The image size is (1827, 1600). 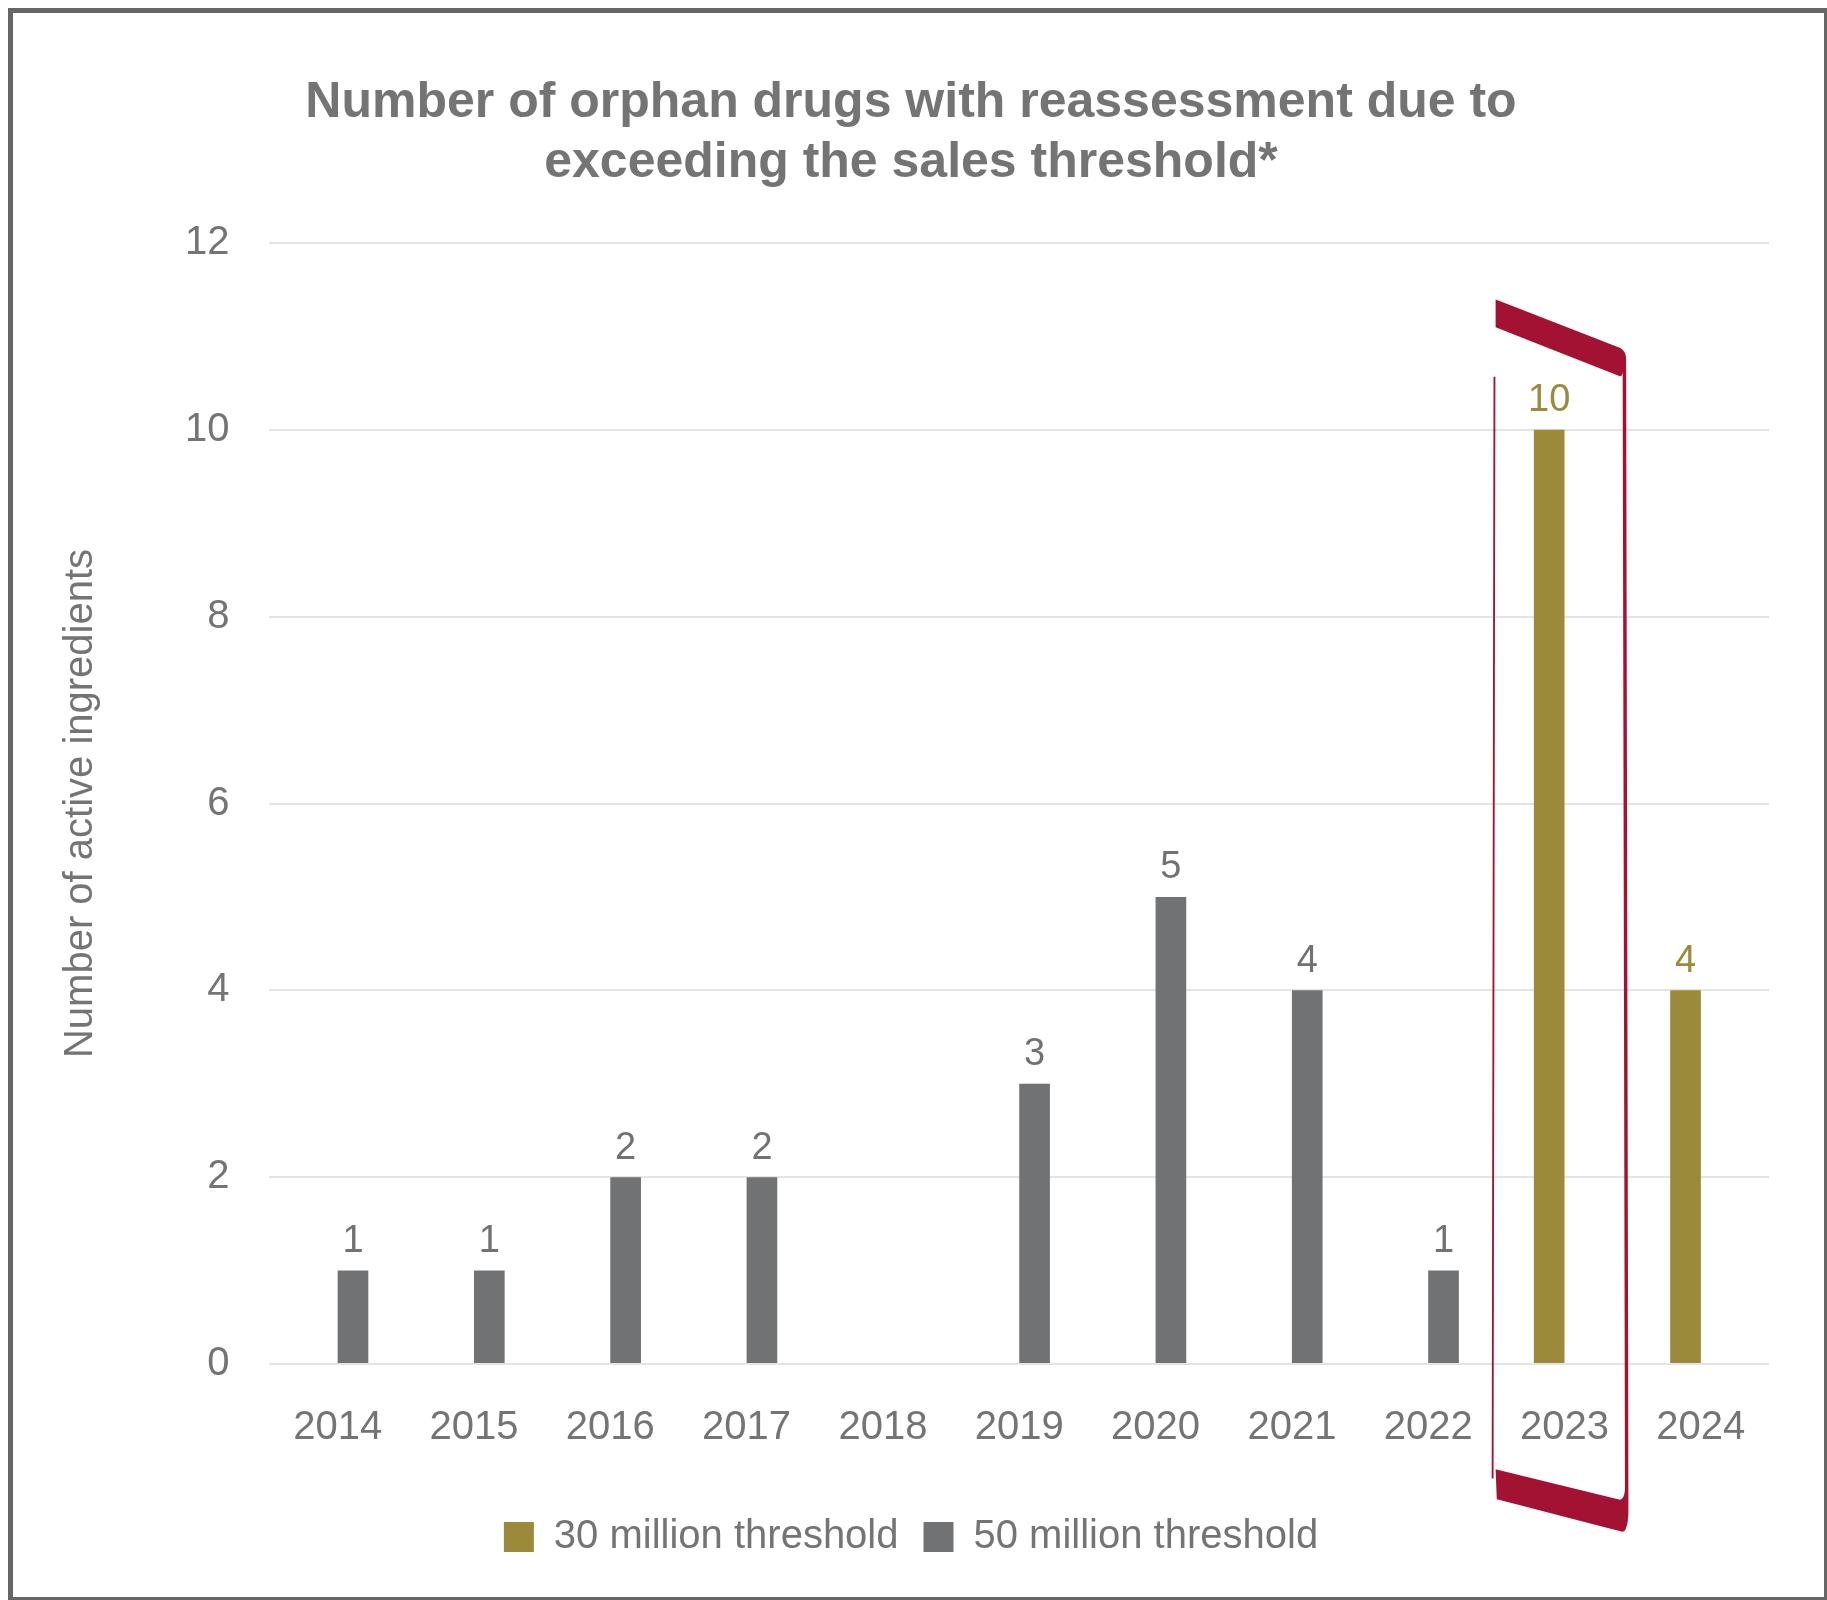 What do you see at coordinates (338, 1425) in the screenshot?
I see `x-tick-label: 2014` at bounding box center [338, 1425].